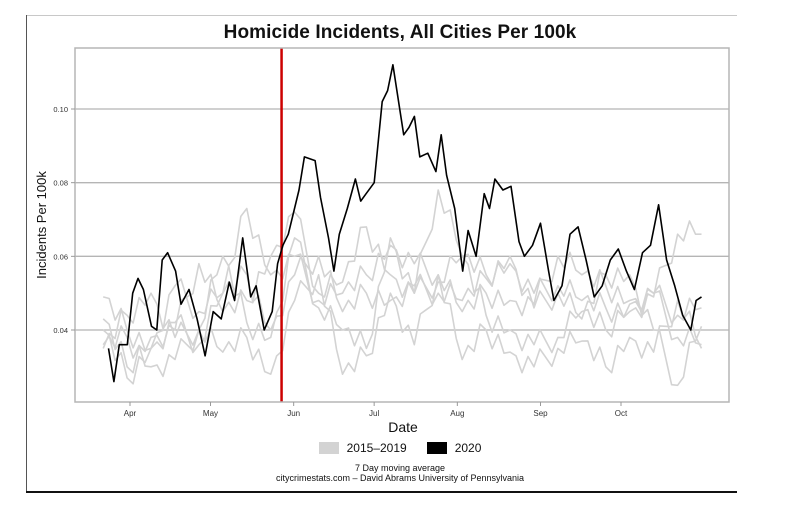 The image size is (800, 518). Describe the element at coordinates (540, 413) in the screenshot. I see `svg-text: Sep` at that location.